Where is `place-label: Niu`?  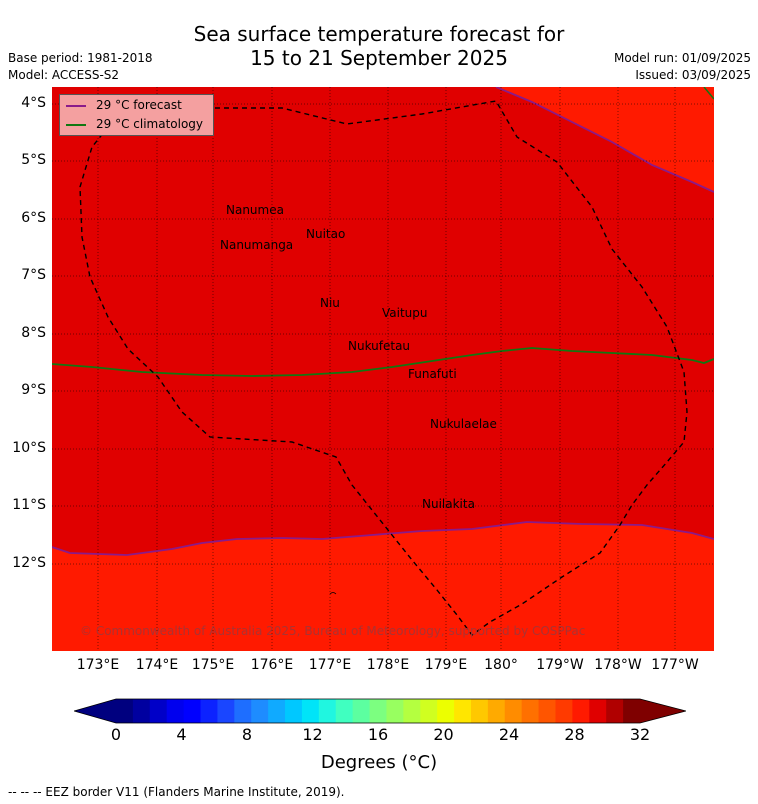 place-label: Niu is located at coordinates (330, 303).